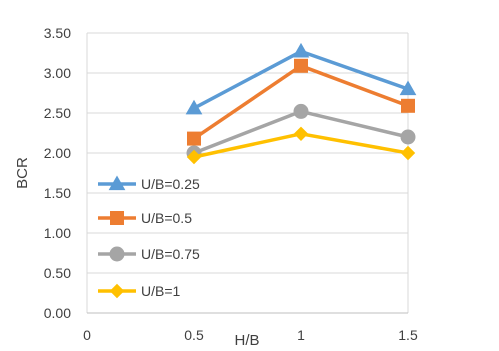 The width and height of the screenshot is (499, 351). I want to click on y-tick-label: 0.50, so click(57, 273).